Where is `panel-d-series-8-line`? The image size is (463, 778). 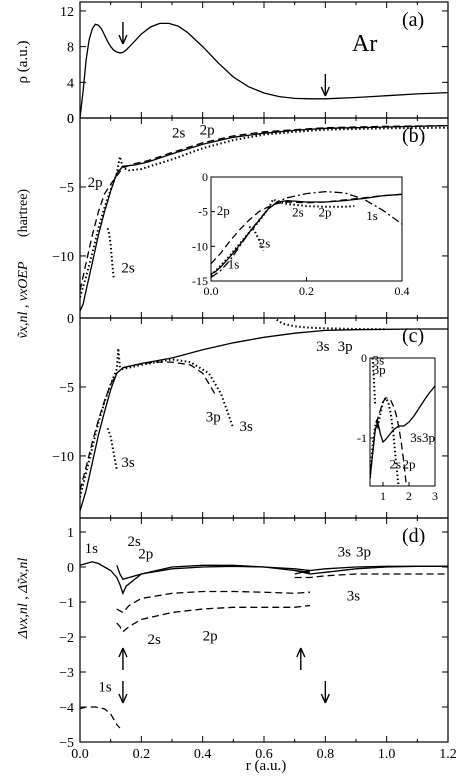
panel-d-series-8-line is located at coordinates (100, 717).